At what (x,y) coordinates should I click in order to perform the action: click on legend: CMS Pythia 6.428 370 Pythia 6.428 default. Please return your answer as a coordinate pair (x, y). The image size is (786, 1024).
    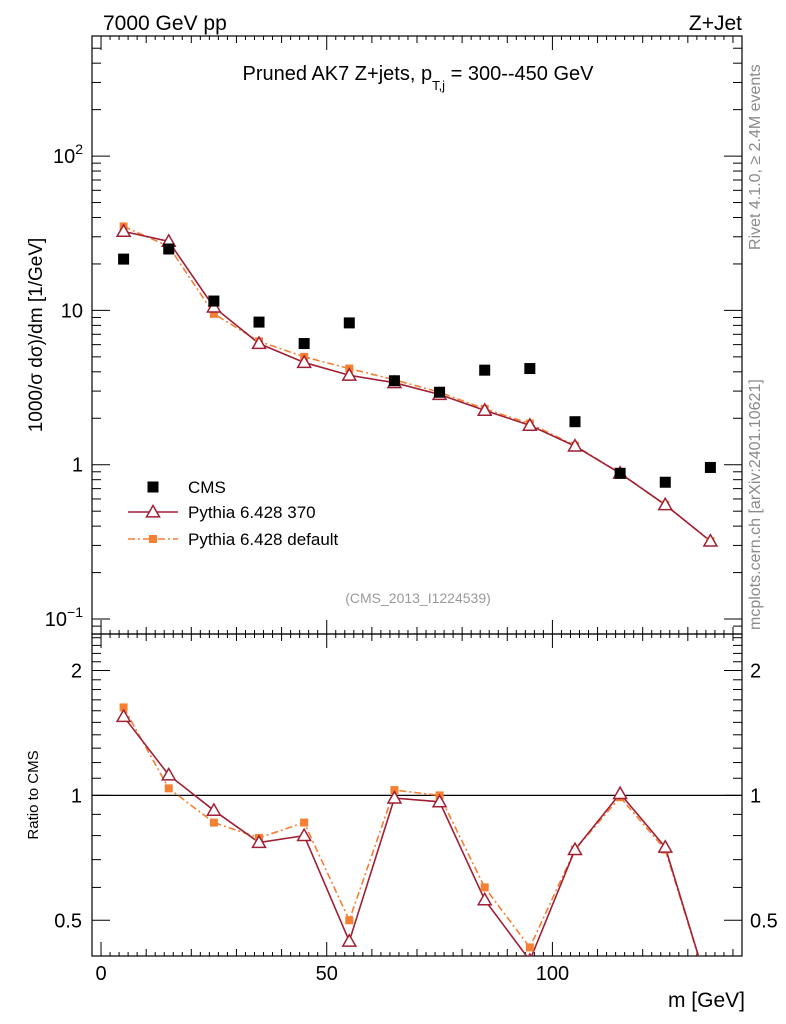
    Looking at the image, I should click on (233, 513).